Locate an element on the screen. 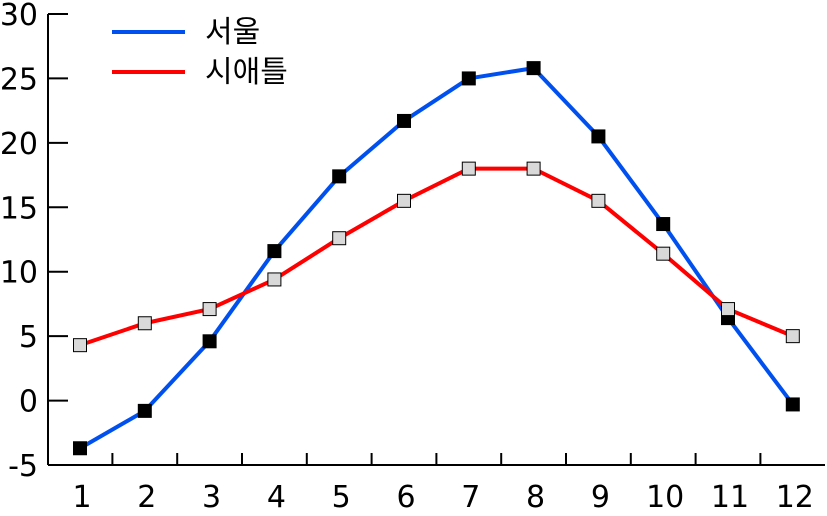 The image size is (827, 516). y-tick-label: 30 is located at coordinates (19, 16).